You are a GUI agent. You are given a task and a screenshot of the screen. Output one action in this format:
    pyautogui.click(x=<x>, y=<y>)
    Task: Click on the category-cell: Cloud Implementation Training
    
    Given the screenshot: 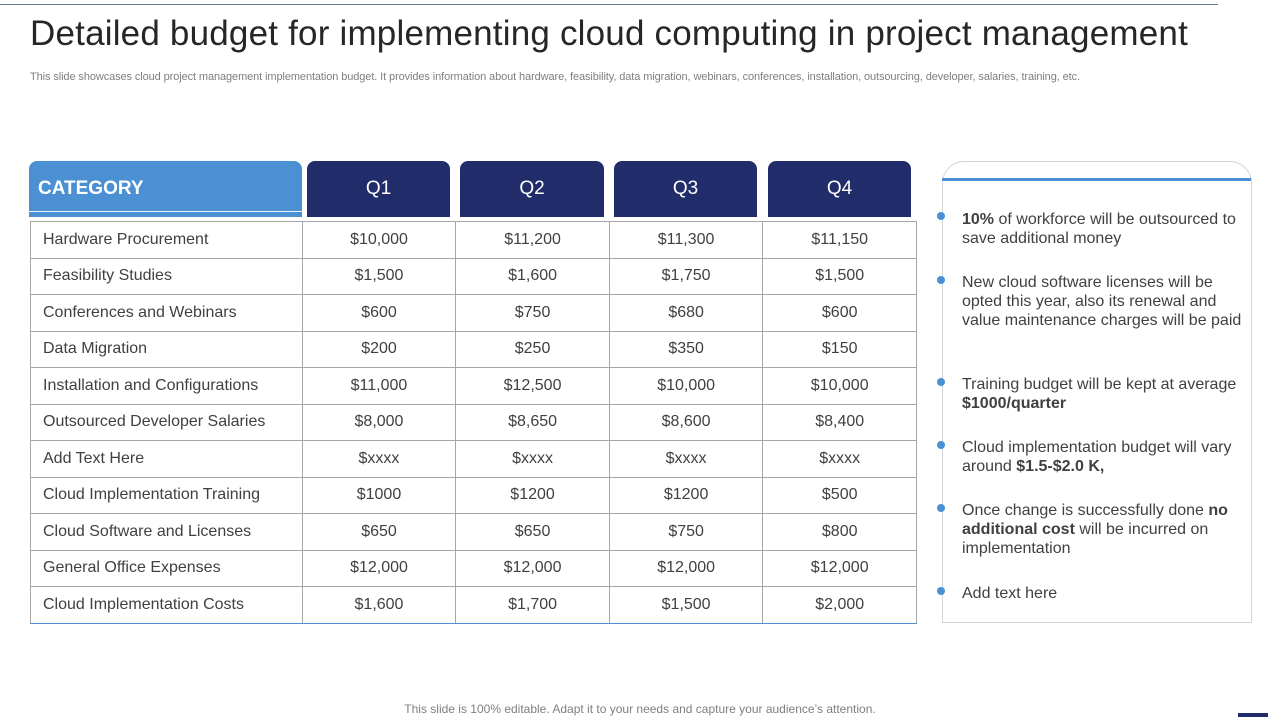 What is the action you would take?
    pyautogui.click(x=166, y=495)
    